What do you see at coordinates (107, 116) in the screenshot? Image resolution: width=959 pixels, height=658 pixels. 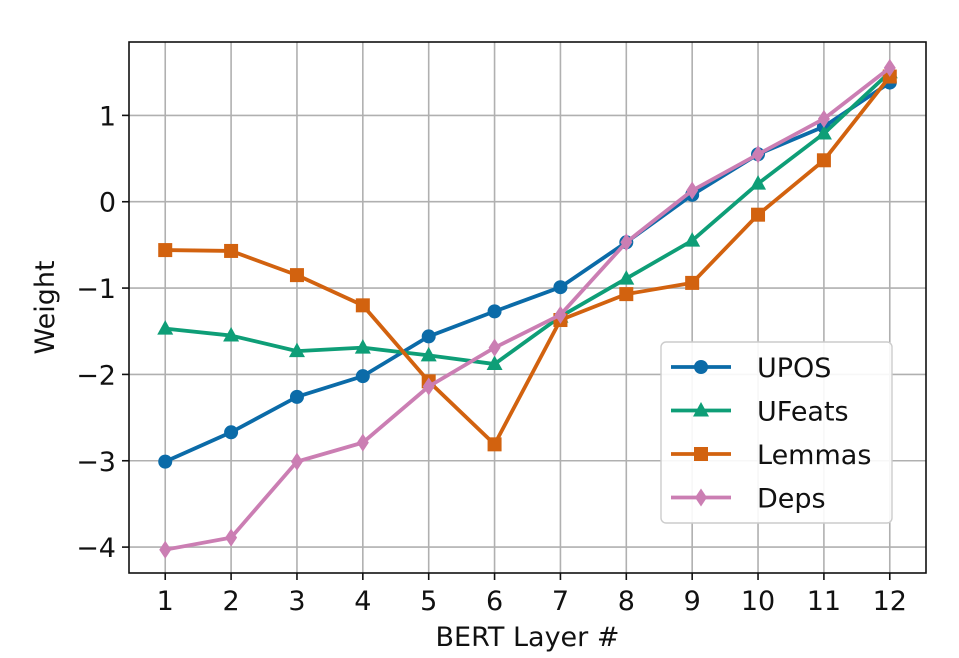 I see `y-tick-label: 1` at bounding box center [107, 116].